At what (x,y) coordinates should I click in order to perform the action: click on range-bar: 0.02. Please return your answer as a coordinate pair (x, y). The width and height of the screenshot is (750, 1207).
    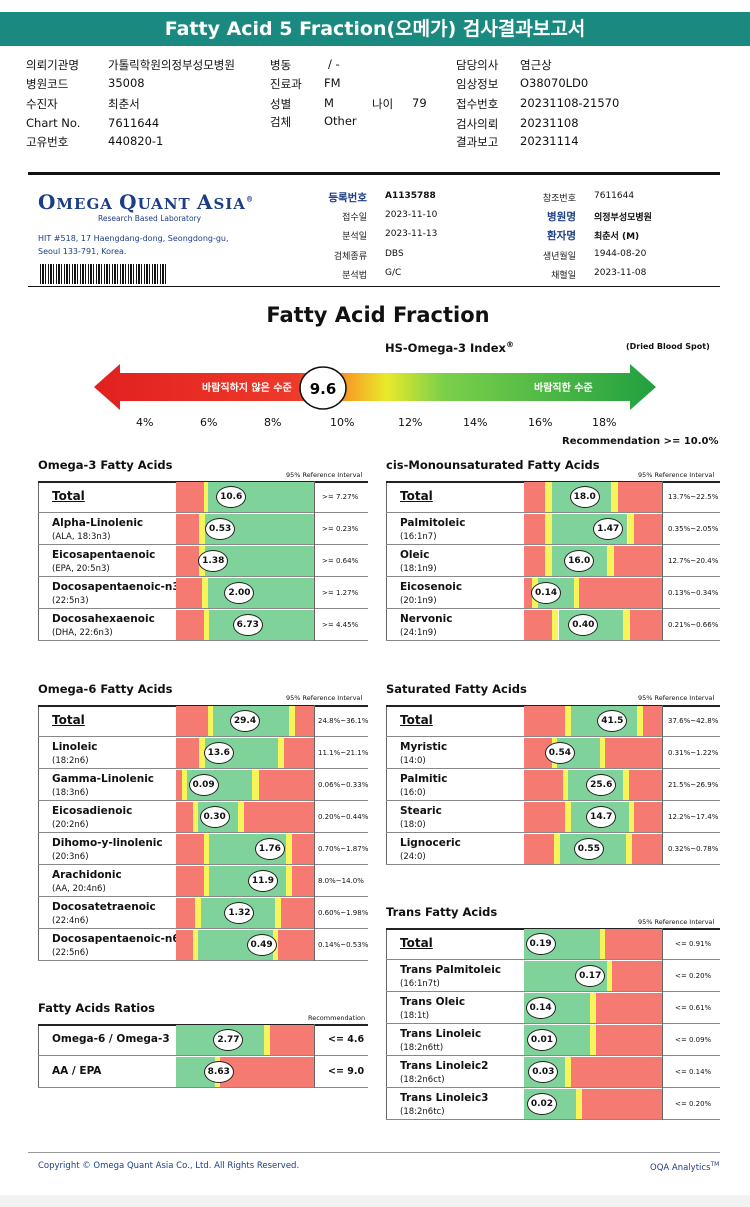
    Looking at the image, I should click on (593, 1104).